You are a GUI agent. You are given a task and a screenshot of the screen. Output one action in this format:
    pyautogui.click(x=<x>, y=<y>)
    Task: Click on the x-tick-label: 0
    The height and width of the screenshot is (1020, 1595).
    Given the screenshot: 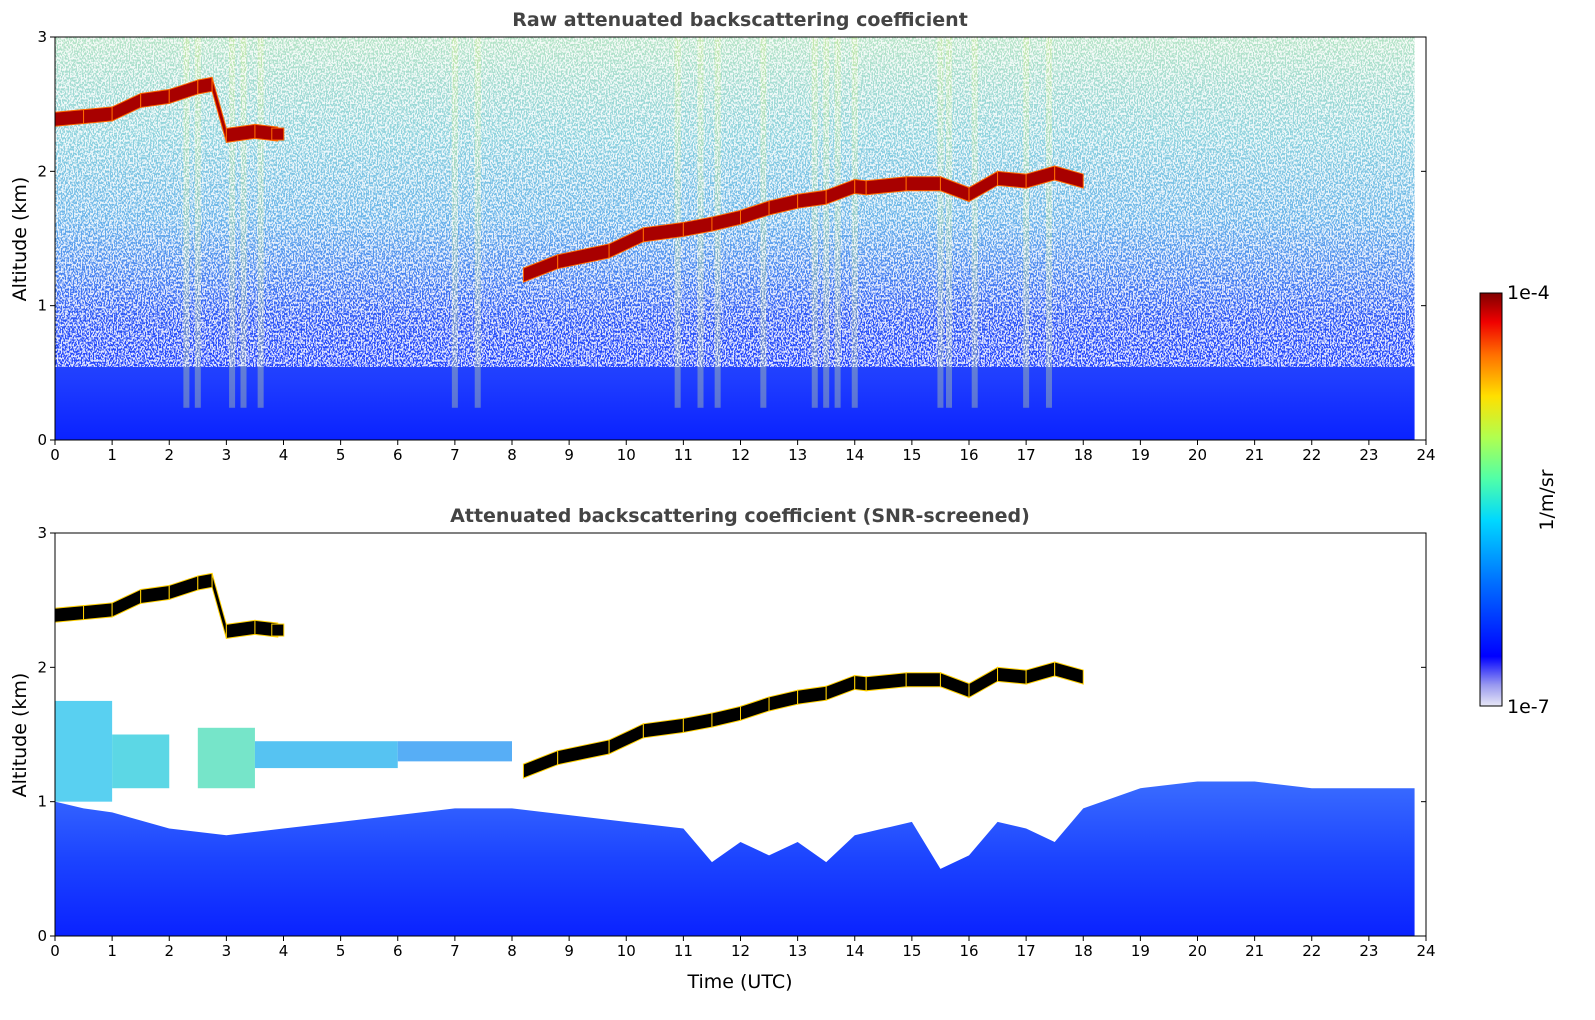 What is the action you would take?
    pyautogui.click(x=55, y=455)
    